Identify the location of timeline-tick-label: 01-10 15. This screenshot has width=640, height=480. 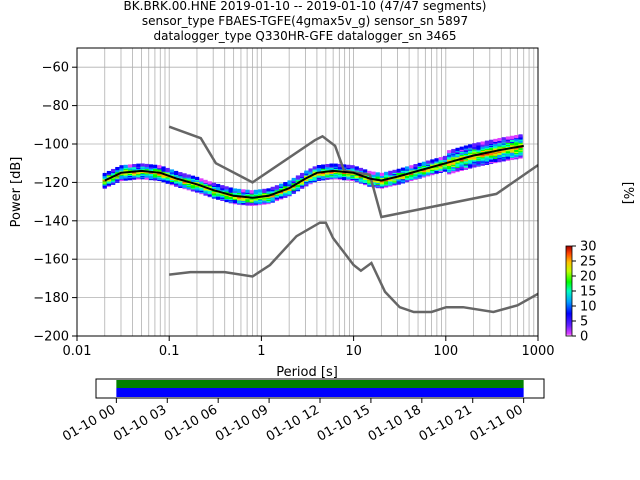
(344, 423).